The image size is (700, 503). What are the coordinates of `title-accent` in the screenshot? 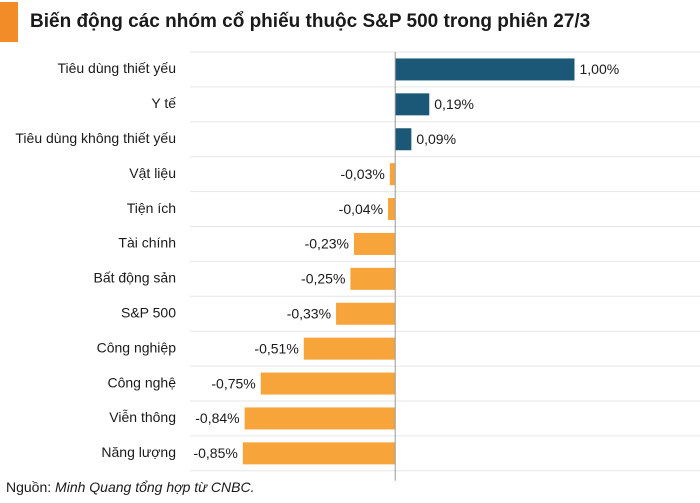 It's located at (9, 22).